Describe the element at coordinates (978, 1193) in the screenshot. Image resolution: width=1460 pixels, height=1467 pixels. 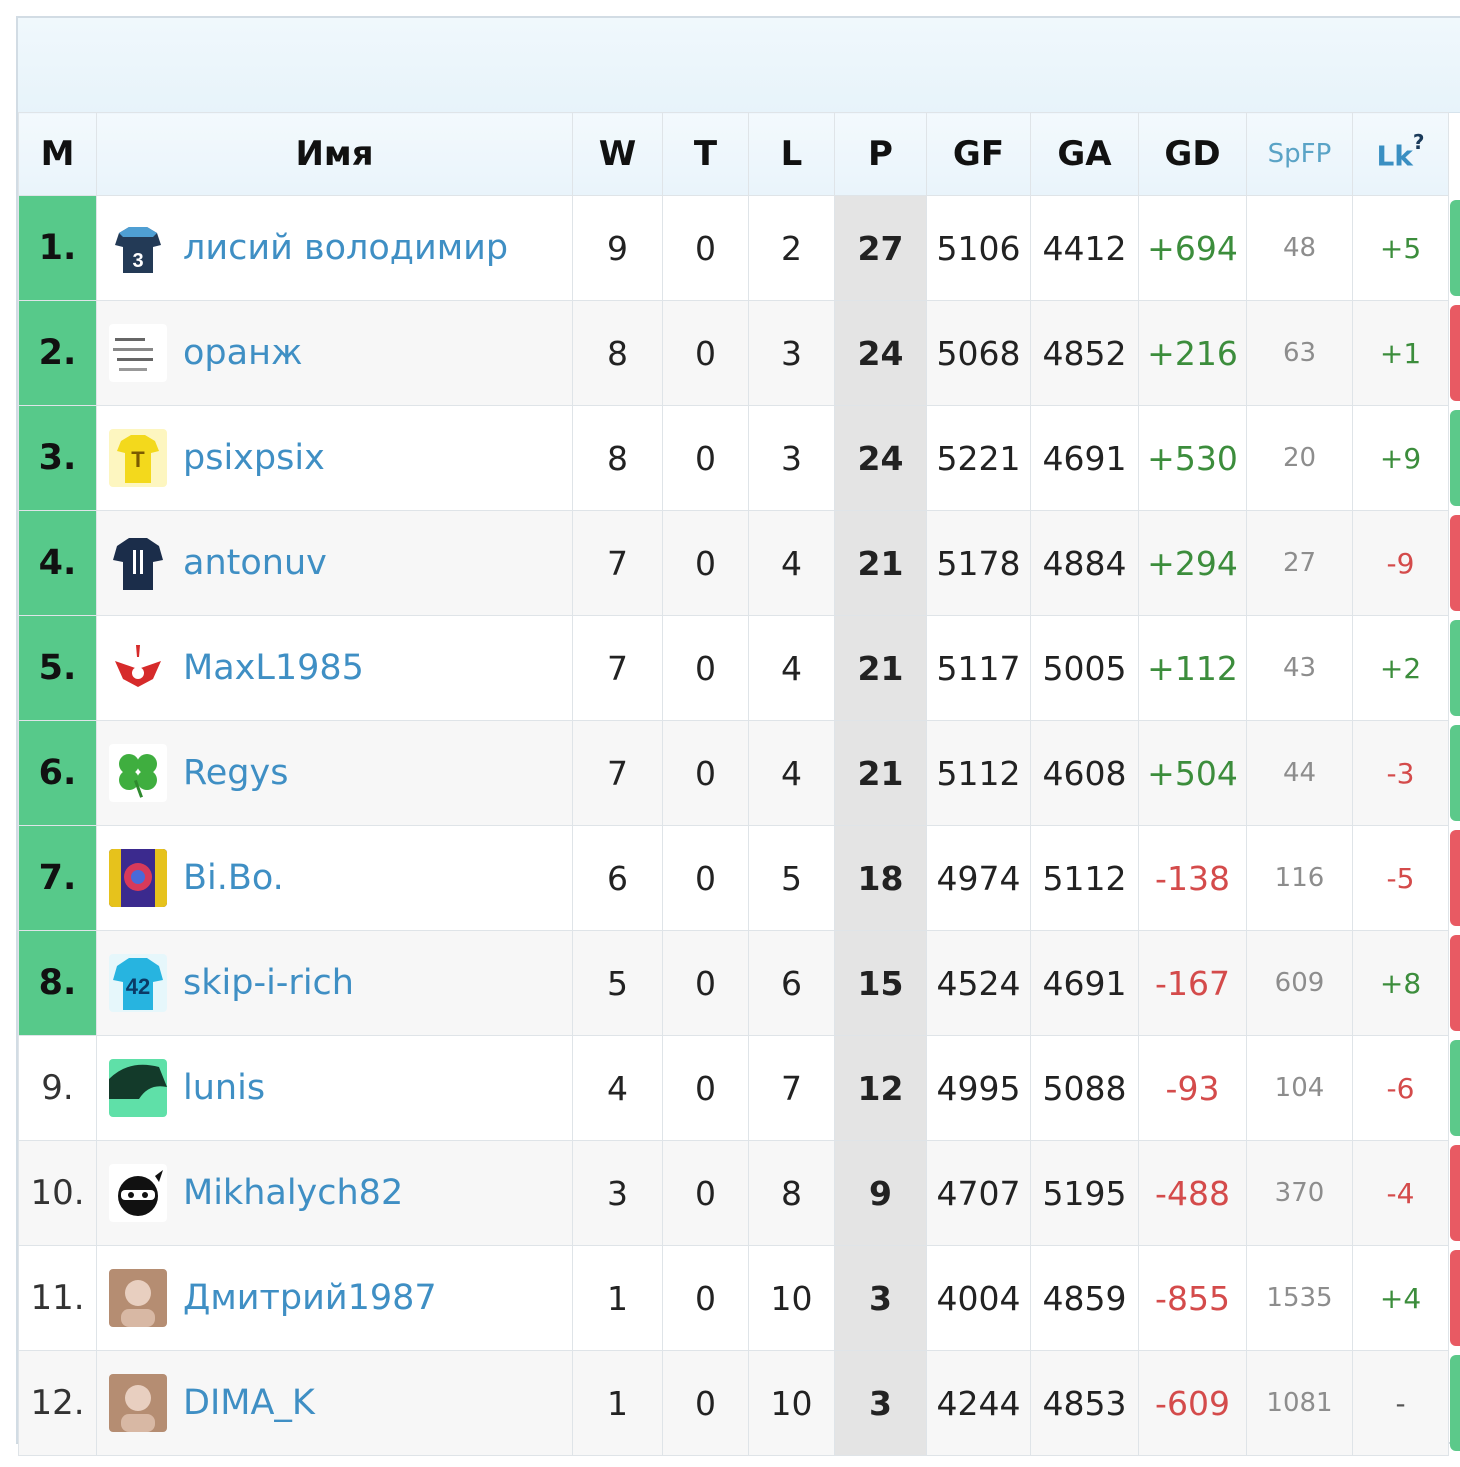
I see `goals-for-cell: 4707` at that location.